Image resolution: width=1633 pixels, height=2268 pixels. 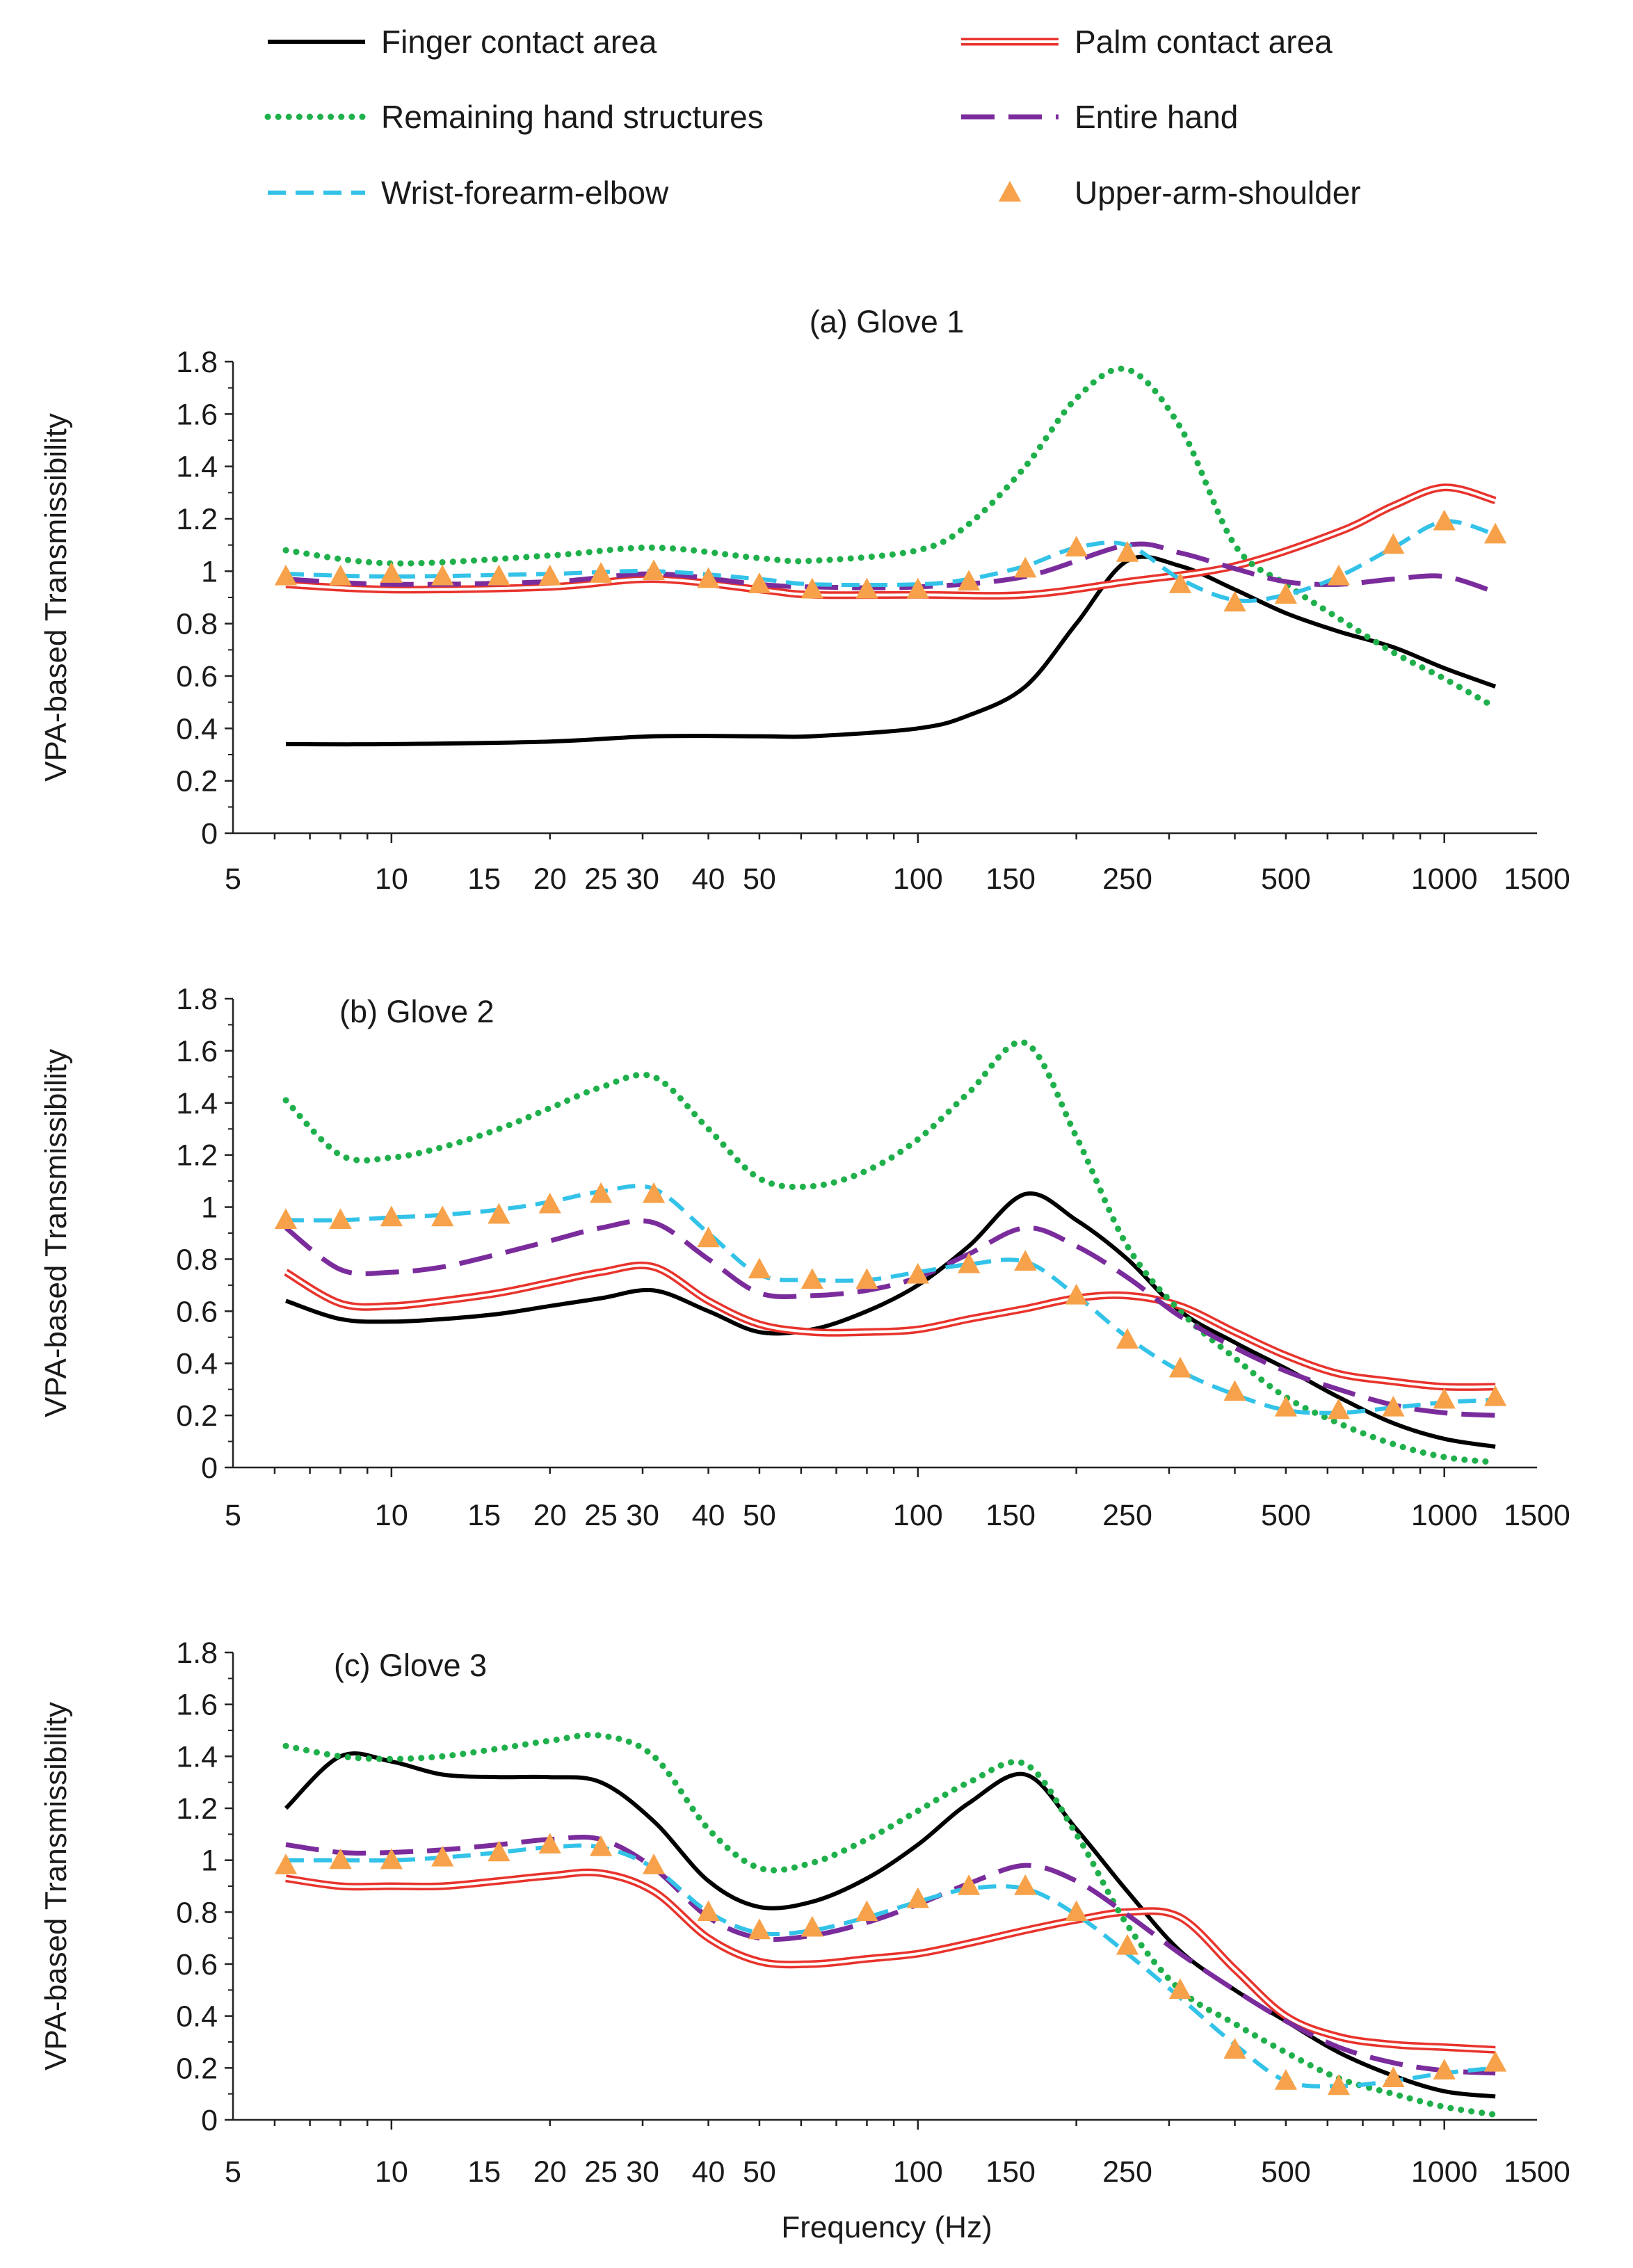 I want to click on x-tick-label: 50, so click(x=759, y=1515).